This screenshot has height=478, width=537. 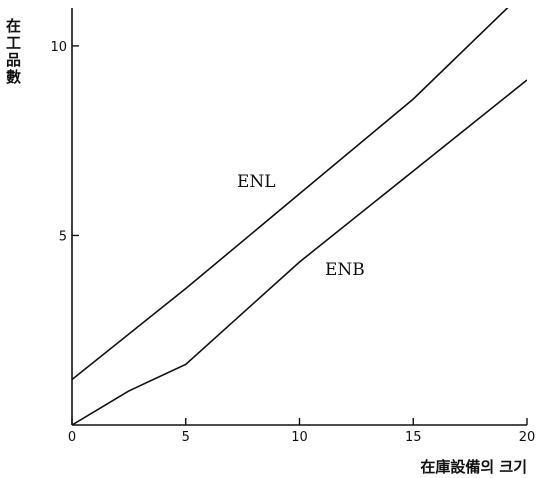 What do you see at coordinates (64, 142) in the screenshot?
I see `y-ticks: 5 10` at bounding box center [64, 142].